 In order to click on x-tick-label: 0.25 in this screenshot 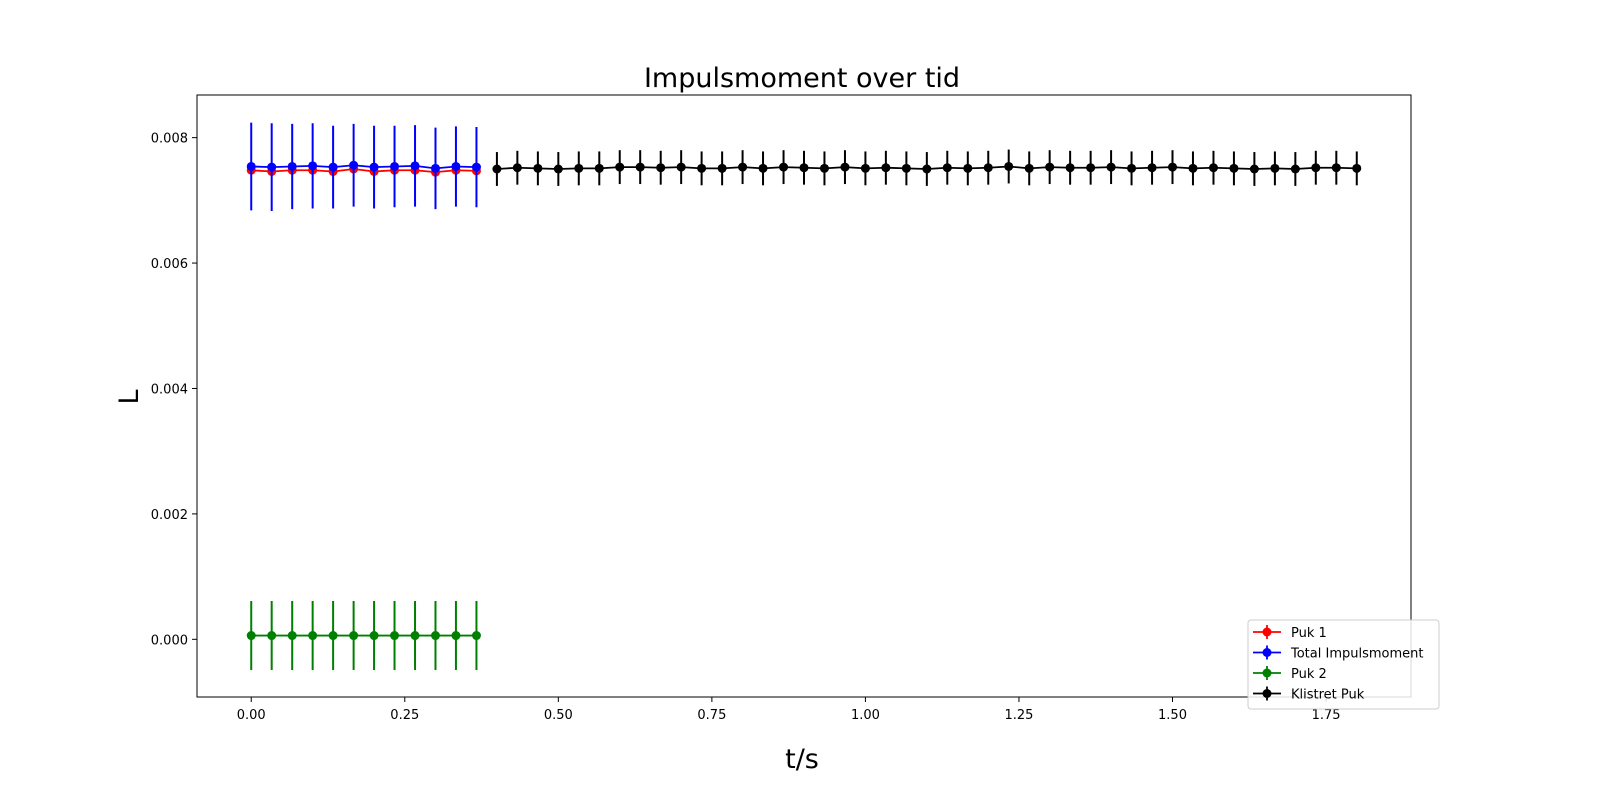, I will do `click(404, 715)`.